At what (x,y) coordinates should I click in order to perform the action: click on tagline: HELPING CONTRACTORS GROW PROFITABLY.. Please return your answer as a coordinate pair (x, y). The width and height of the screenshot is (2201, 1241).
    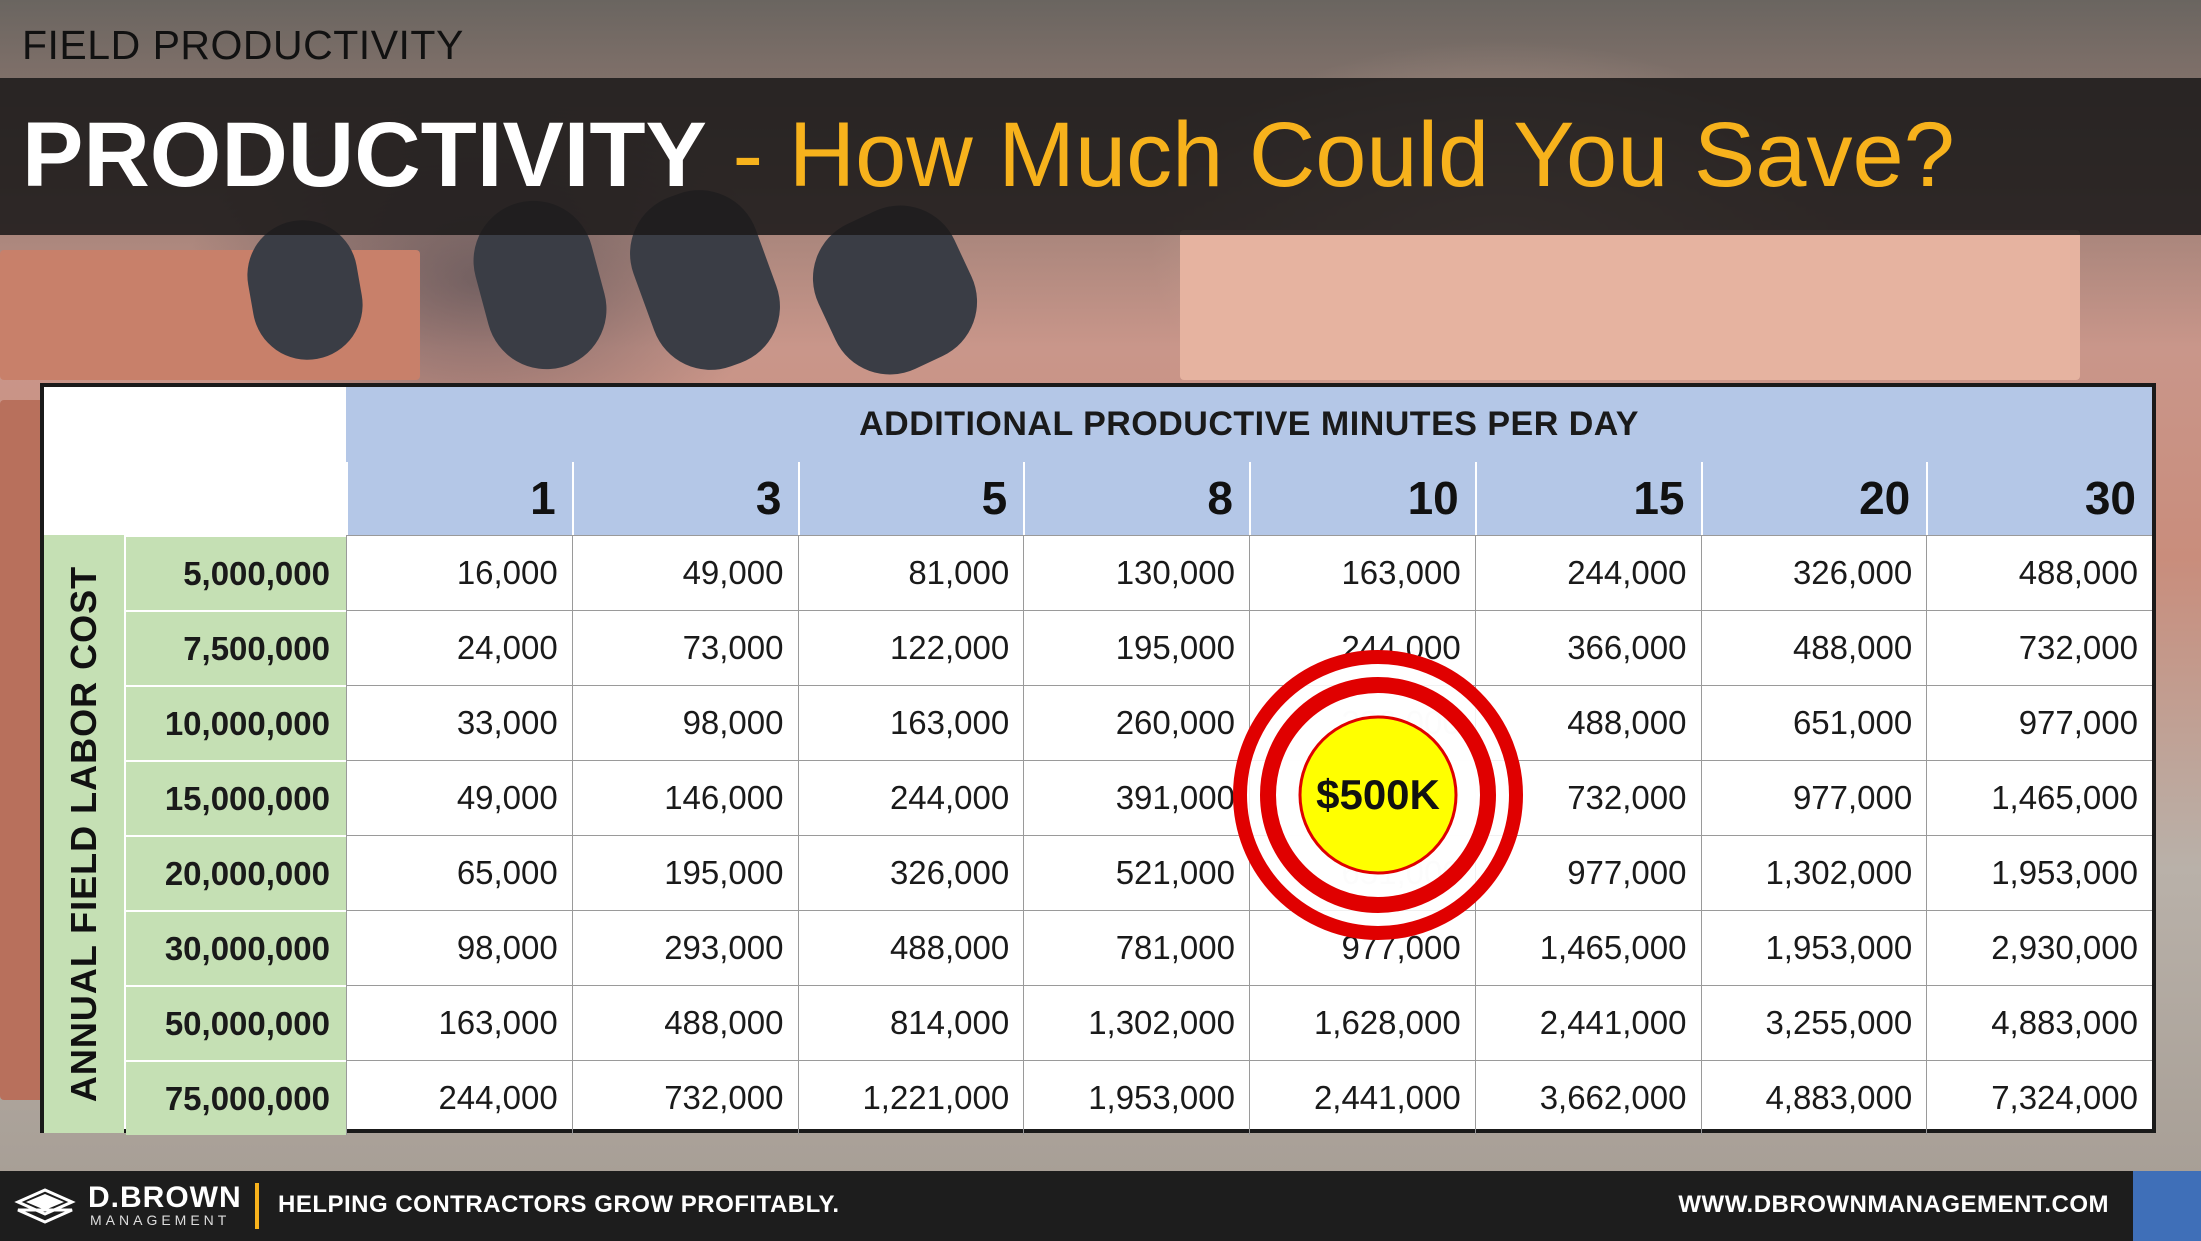
    Looking at the image, I should click on (559, 1204).